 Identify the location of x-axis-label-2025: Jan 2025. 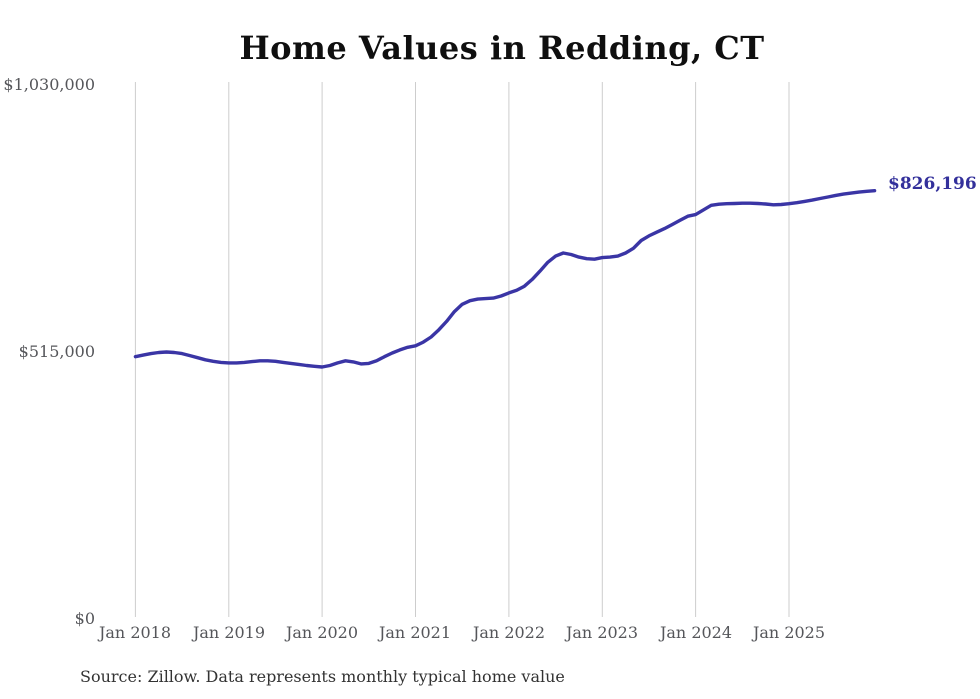
(789, 632).